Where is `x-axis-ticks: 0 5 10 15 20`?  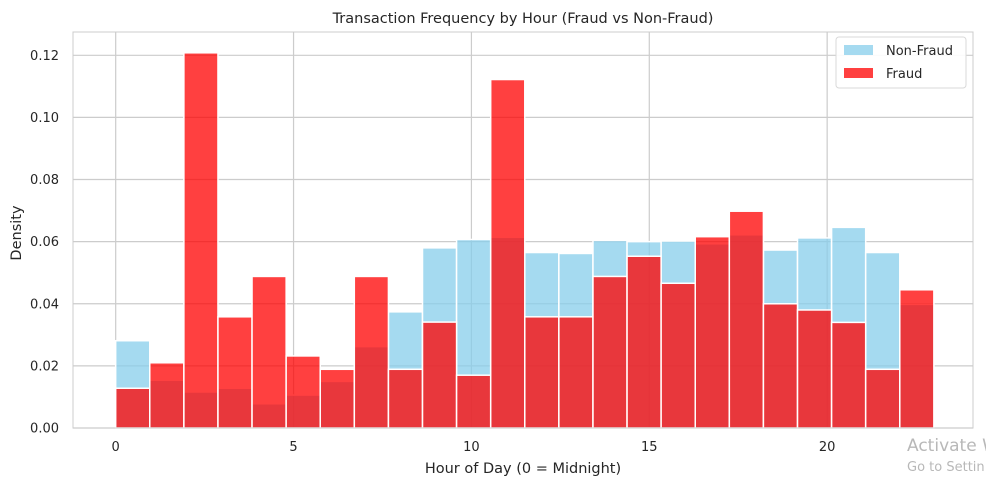 x-axis-ticks: 0 5 10 15 20 is located at coordinates (474, 447).